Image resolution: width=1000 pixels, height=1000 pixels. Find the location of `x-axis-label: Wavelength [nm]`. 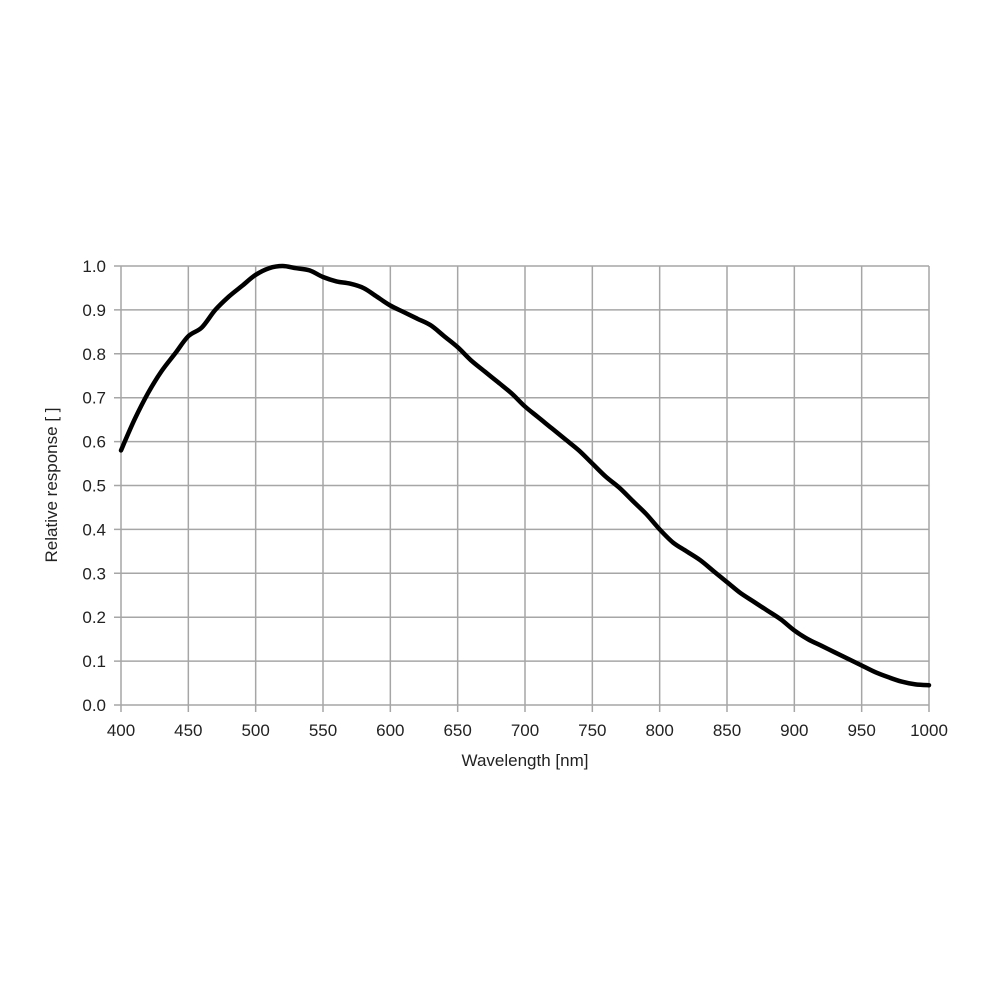

x-axis-label: Wavelength [nm] is located at coordinates (525, 760).